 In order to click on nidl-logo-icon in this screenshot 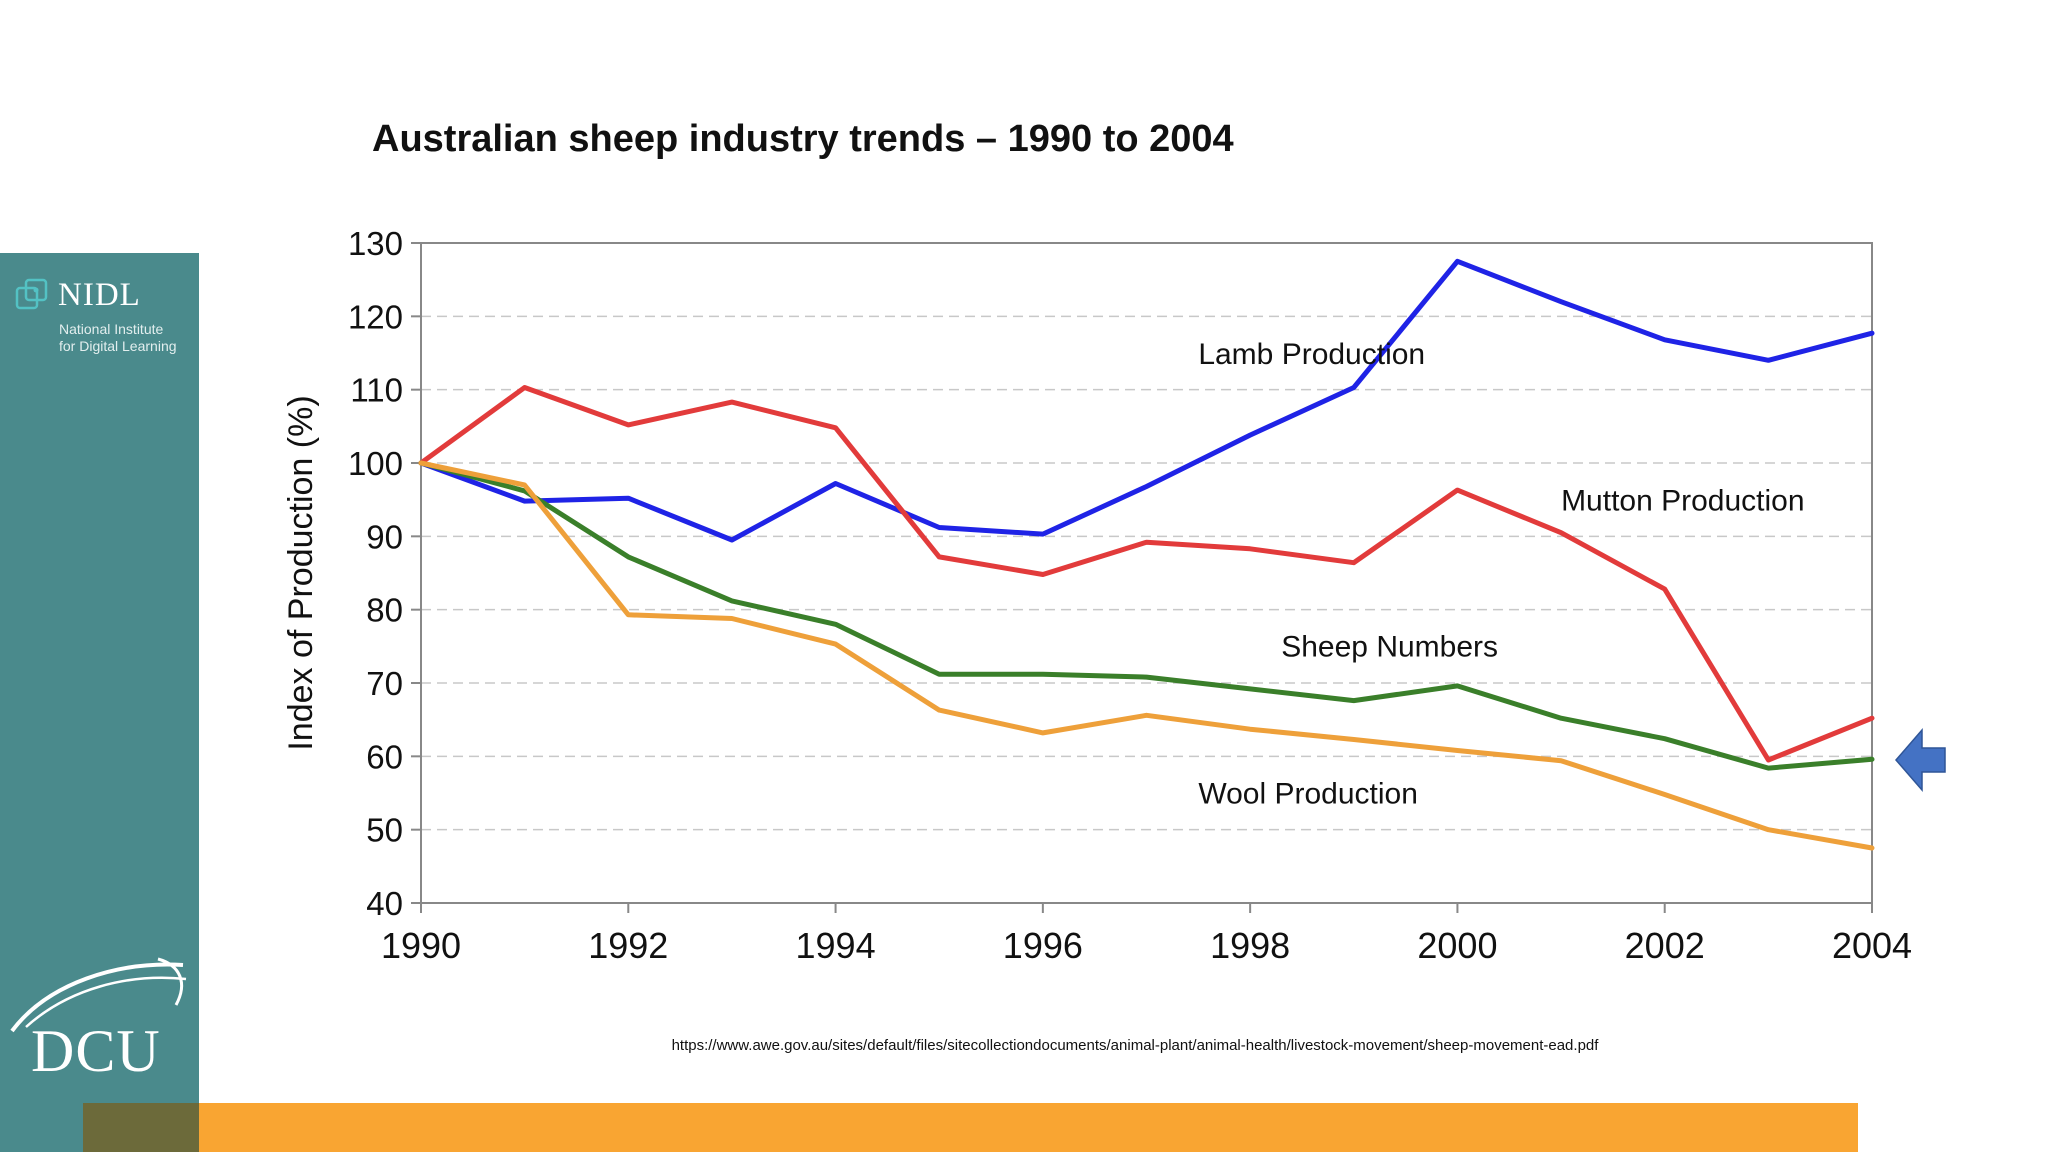, I will do `click(31, 294)`.